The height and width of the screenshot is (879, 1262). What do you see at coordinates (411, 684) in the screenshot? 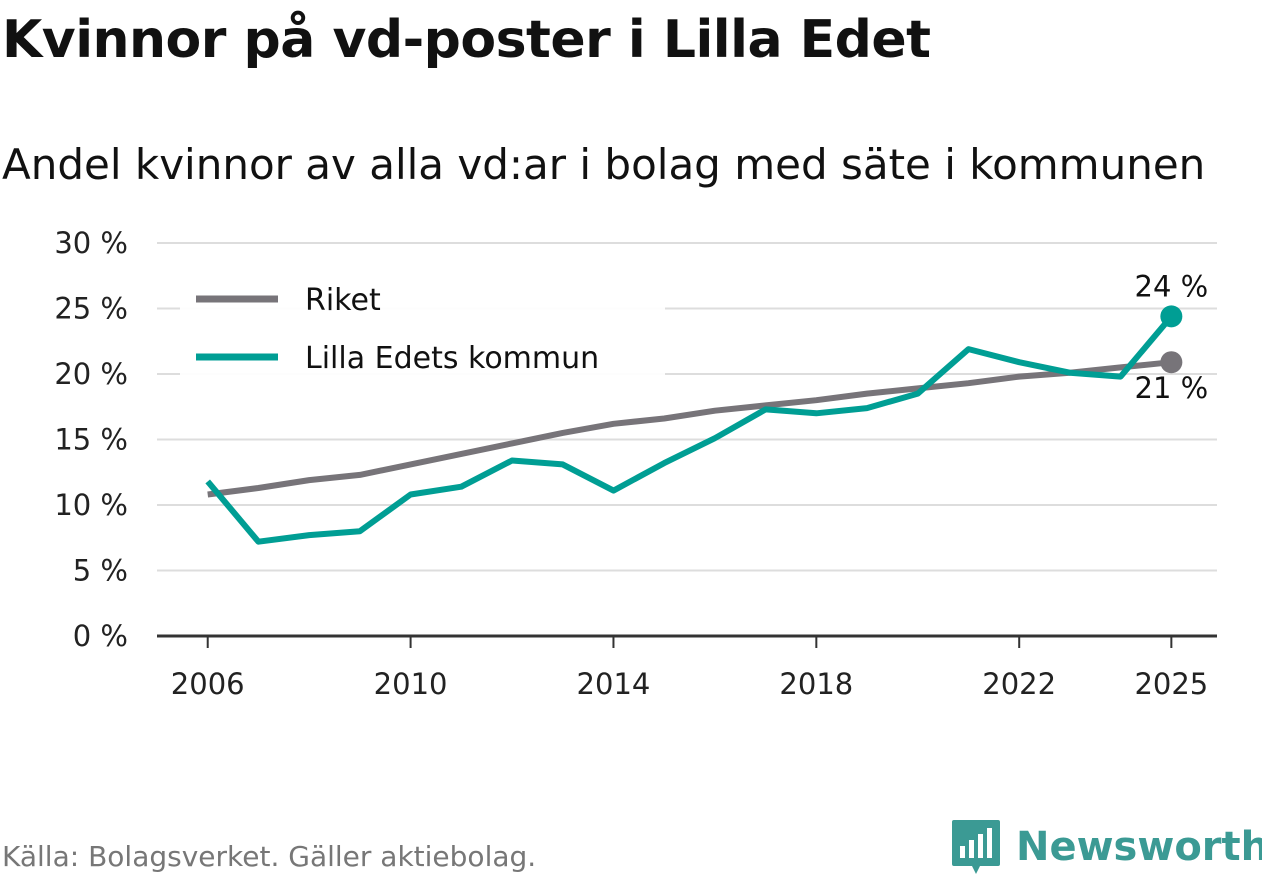
I see `x-tick-label-2010: 2010` at bounding box center [411, 684].